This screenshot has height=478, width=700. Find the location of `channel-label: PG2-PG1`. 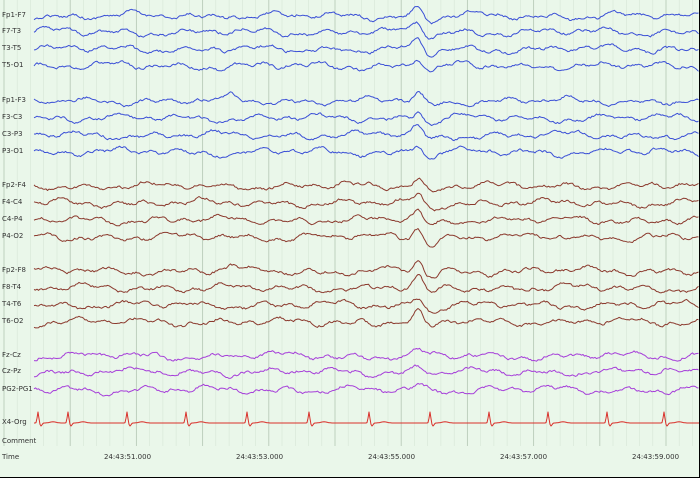

channel-label: PG2-PG1 is located at coordinates (17, 388).